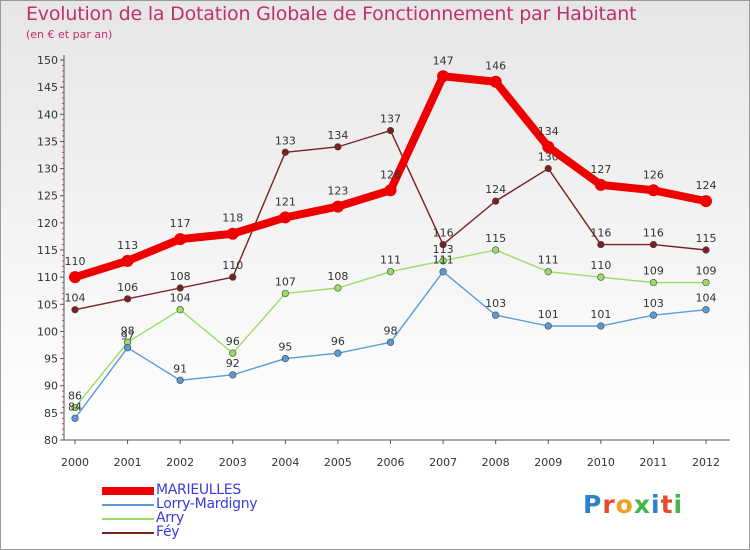 This screenshot has height=550, width=750. Describe the element at coordinates (127, 287) in the screenshot. I see `data-label: 106` at that location.